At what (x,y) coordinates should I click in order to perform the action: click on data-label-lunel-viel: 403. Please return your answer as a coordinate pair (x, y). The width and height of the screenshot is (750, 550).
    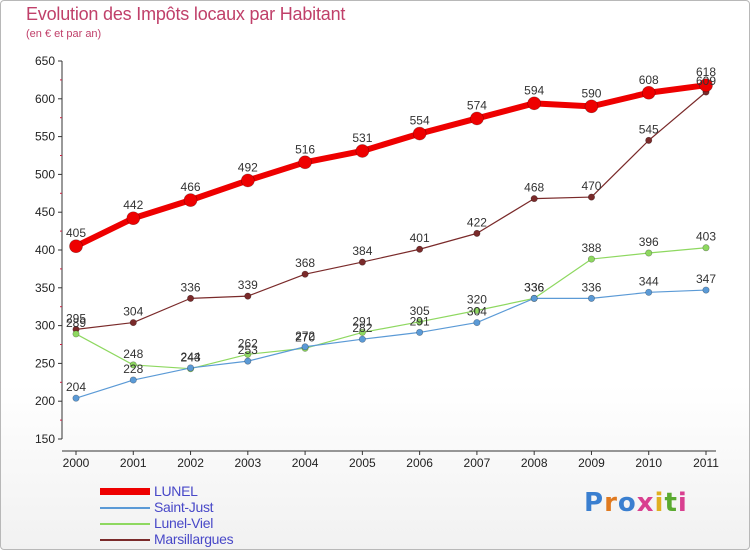
    Looking at the image, I should click on (706, 237).